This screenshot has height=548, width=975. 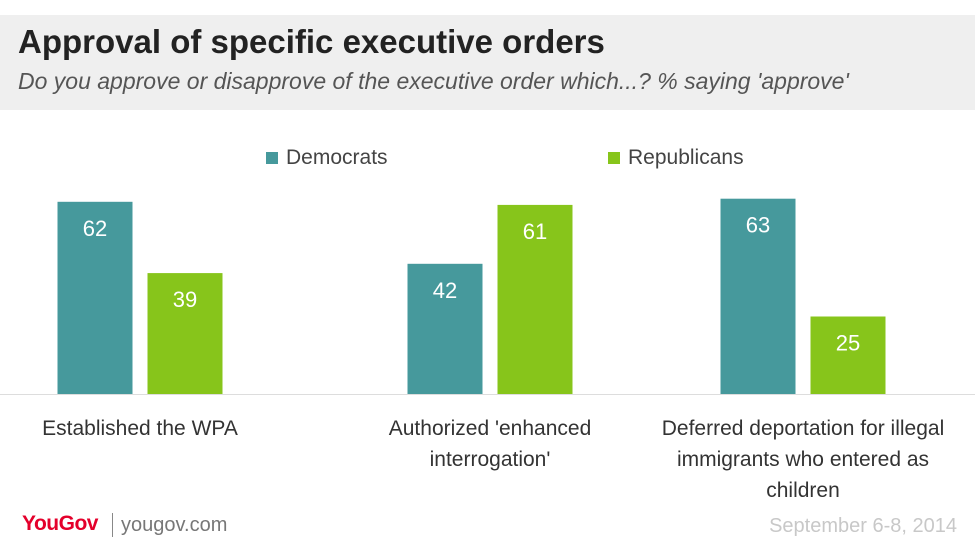 I want to click on category-label-0: Established the WPA, so click(x=150, y=428).